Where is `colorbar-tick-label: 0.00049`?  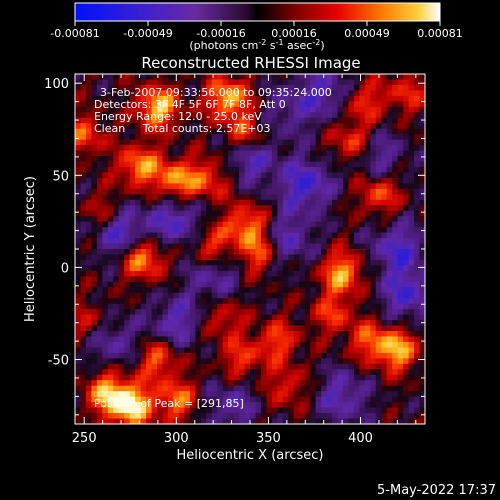 colorbar-tick-label: 0.00049 is located at coordinates (367, 33).